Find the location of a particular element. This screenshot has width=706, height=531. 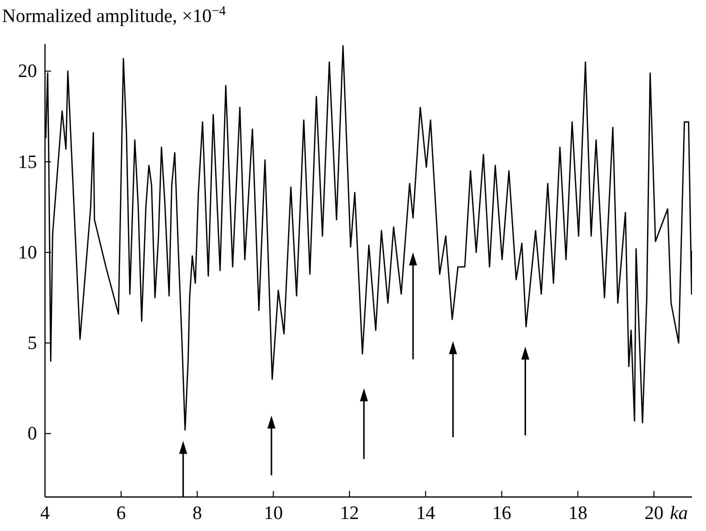

x-tick-label: 6 is located at coordinates (121, 513).